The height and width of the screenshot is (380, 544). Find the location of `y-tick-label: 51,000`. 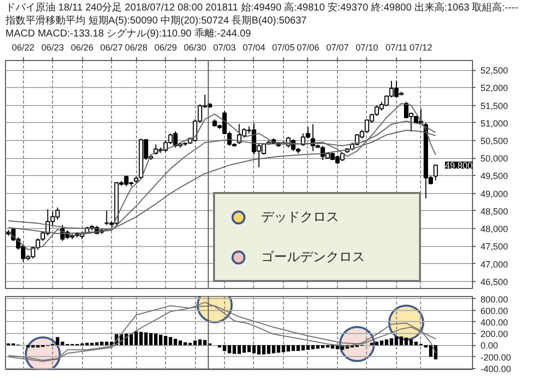

y-tick-label: 51,000 is located at coordinates (494, 123).